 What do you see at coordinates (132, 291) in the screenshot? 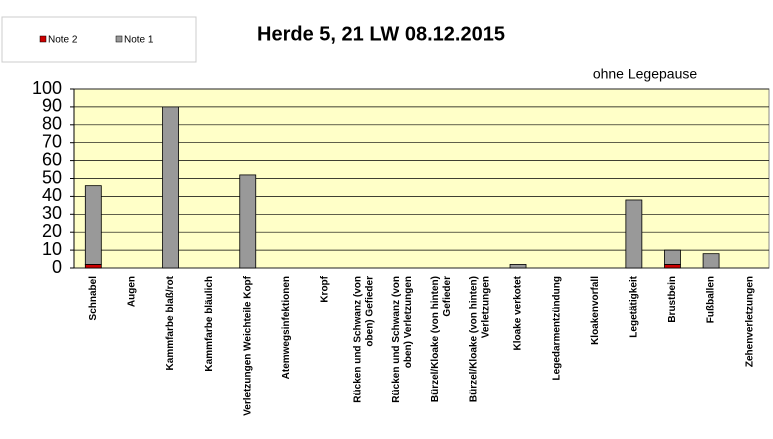
I see `x-tick-label: Augen` at bounding box center [132, 291].